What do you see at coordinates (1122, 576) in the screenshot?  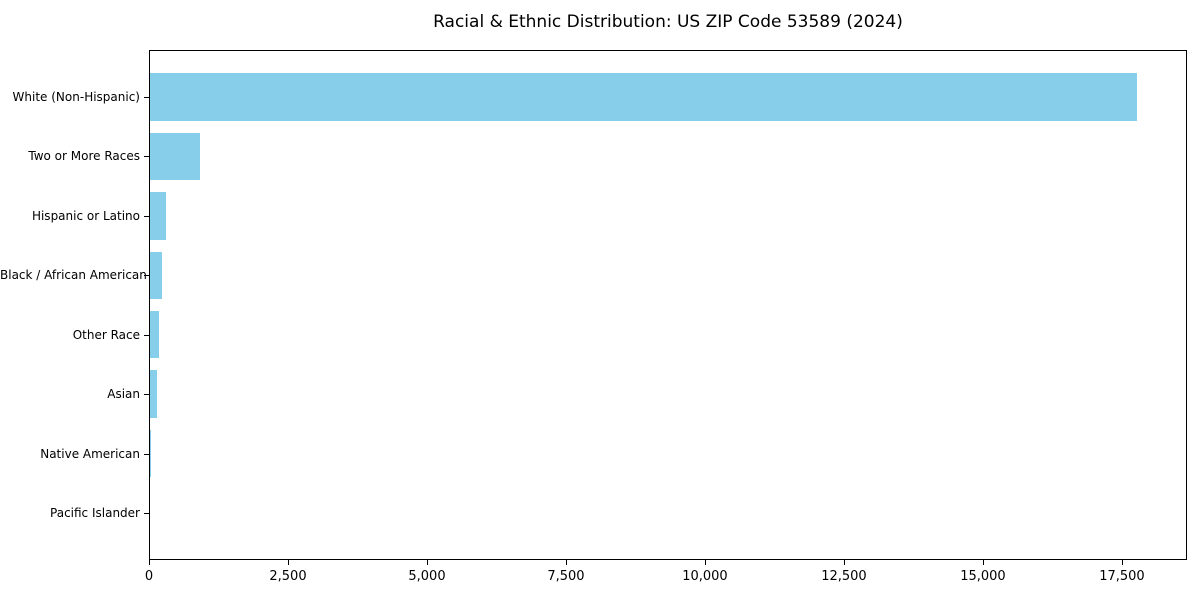 I see `x-tick-label: 17,500` at bounding box center [1122, 576].